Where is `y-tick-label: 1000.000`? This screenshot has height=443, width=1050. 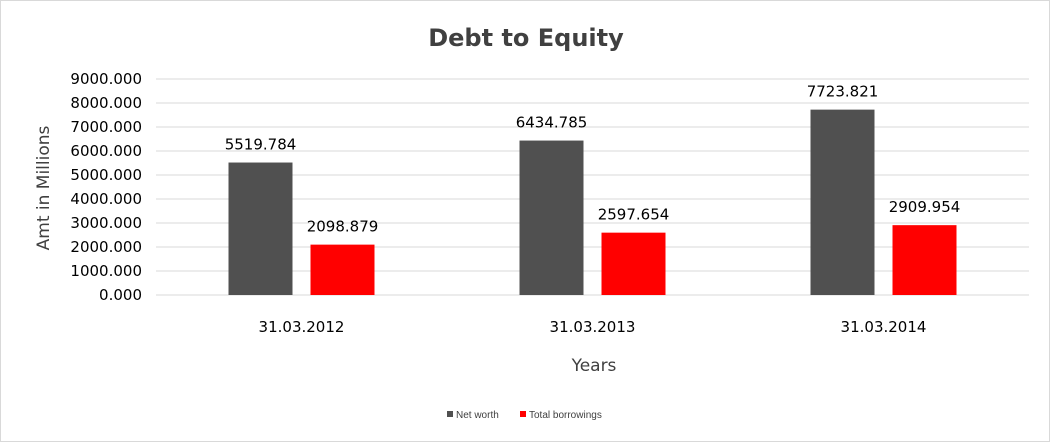
y-tick-label: 1000.000 is located at coordinates (106, 271).